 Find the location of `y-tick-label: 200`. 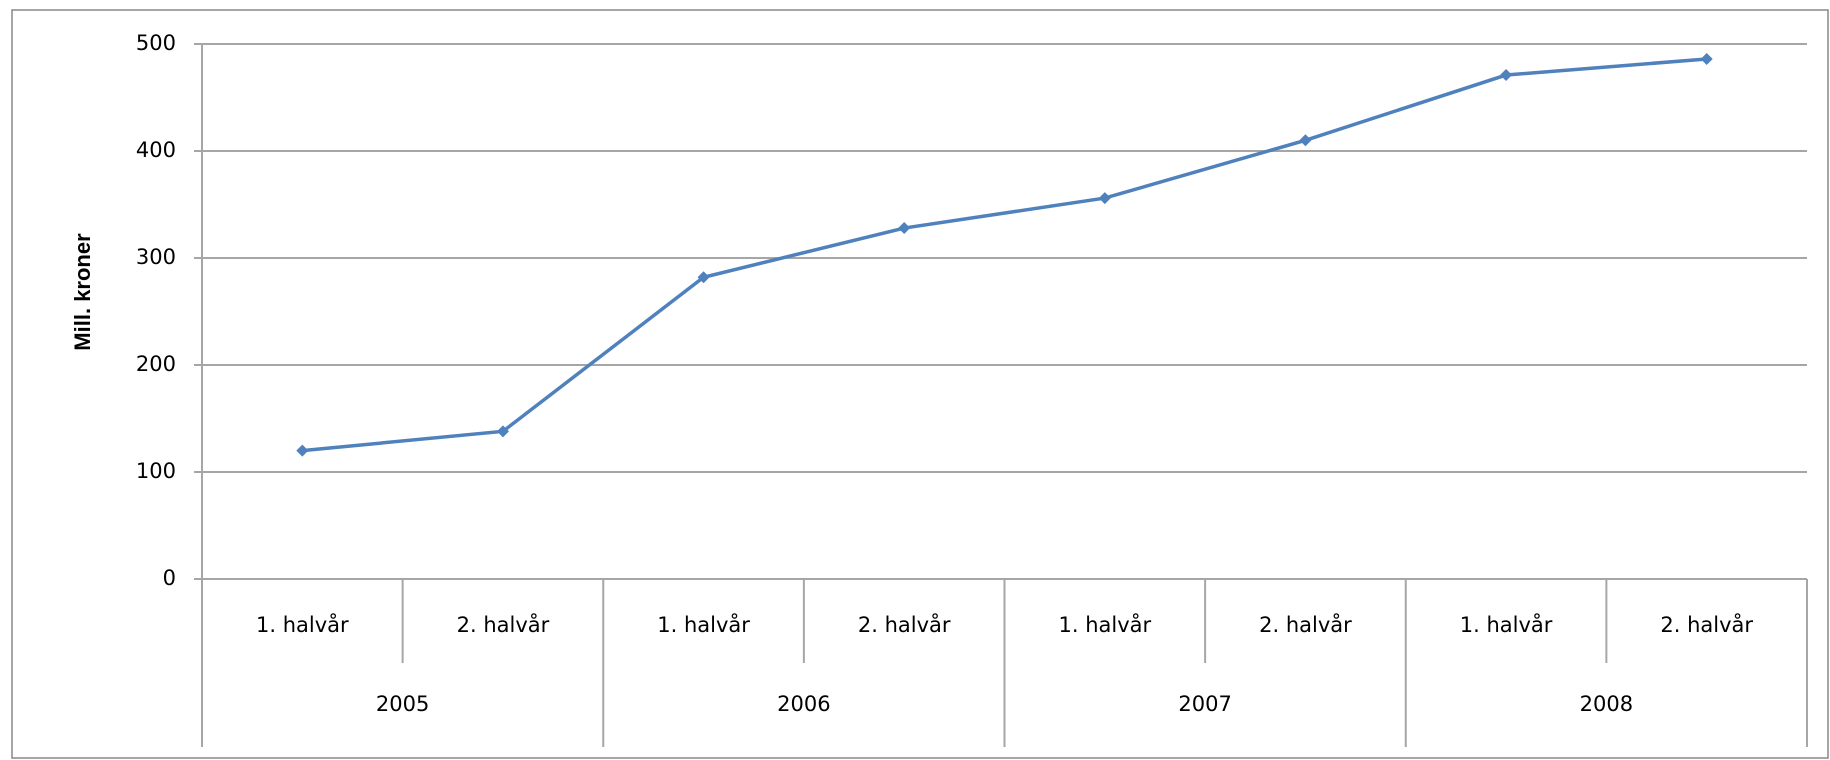

y-tick-label: 200 is located at coordinates (156, 364).